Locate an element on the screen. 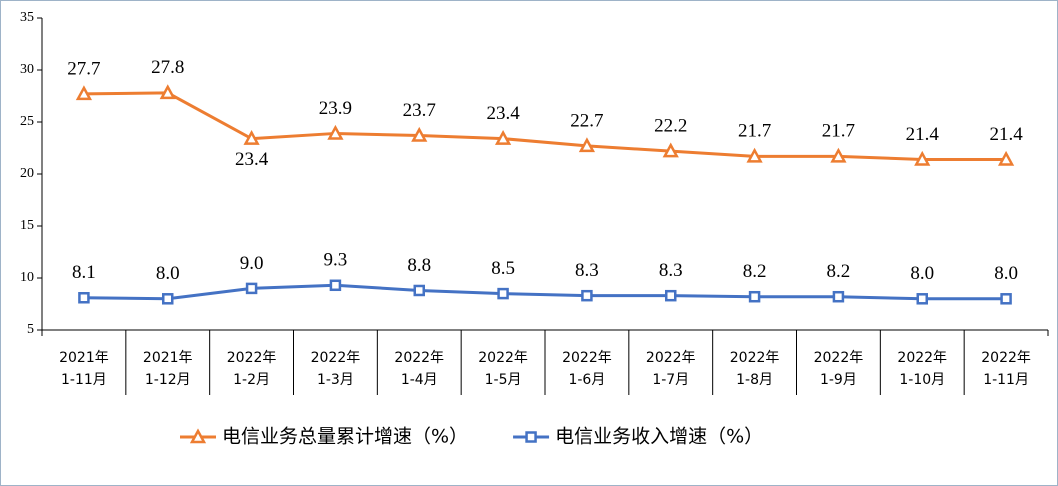 This screenshot has height=486, width=1058. x-tick-label: 2021年 1-12月 is located at coordinates (168, 369).